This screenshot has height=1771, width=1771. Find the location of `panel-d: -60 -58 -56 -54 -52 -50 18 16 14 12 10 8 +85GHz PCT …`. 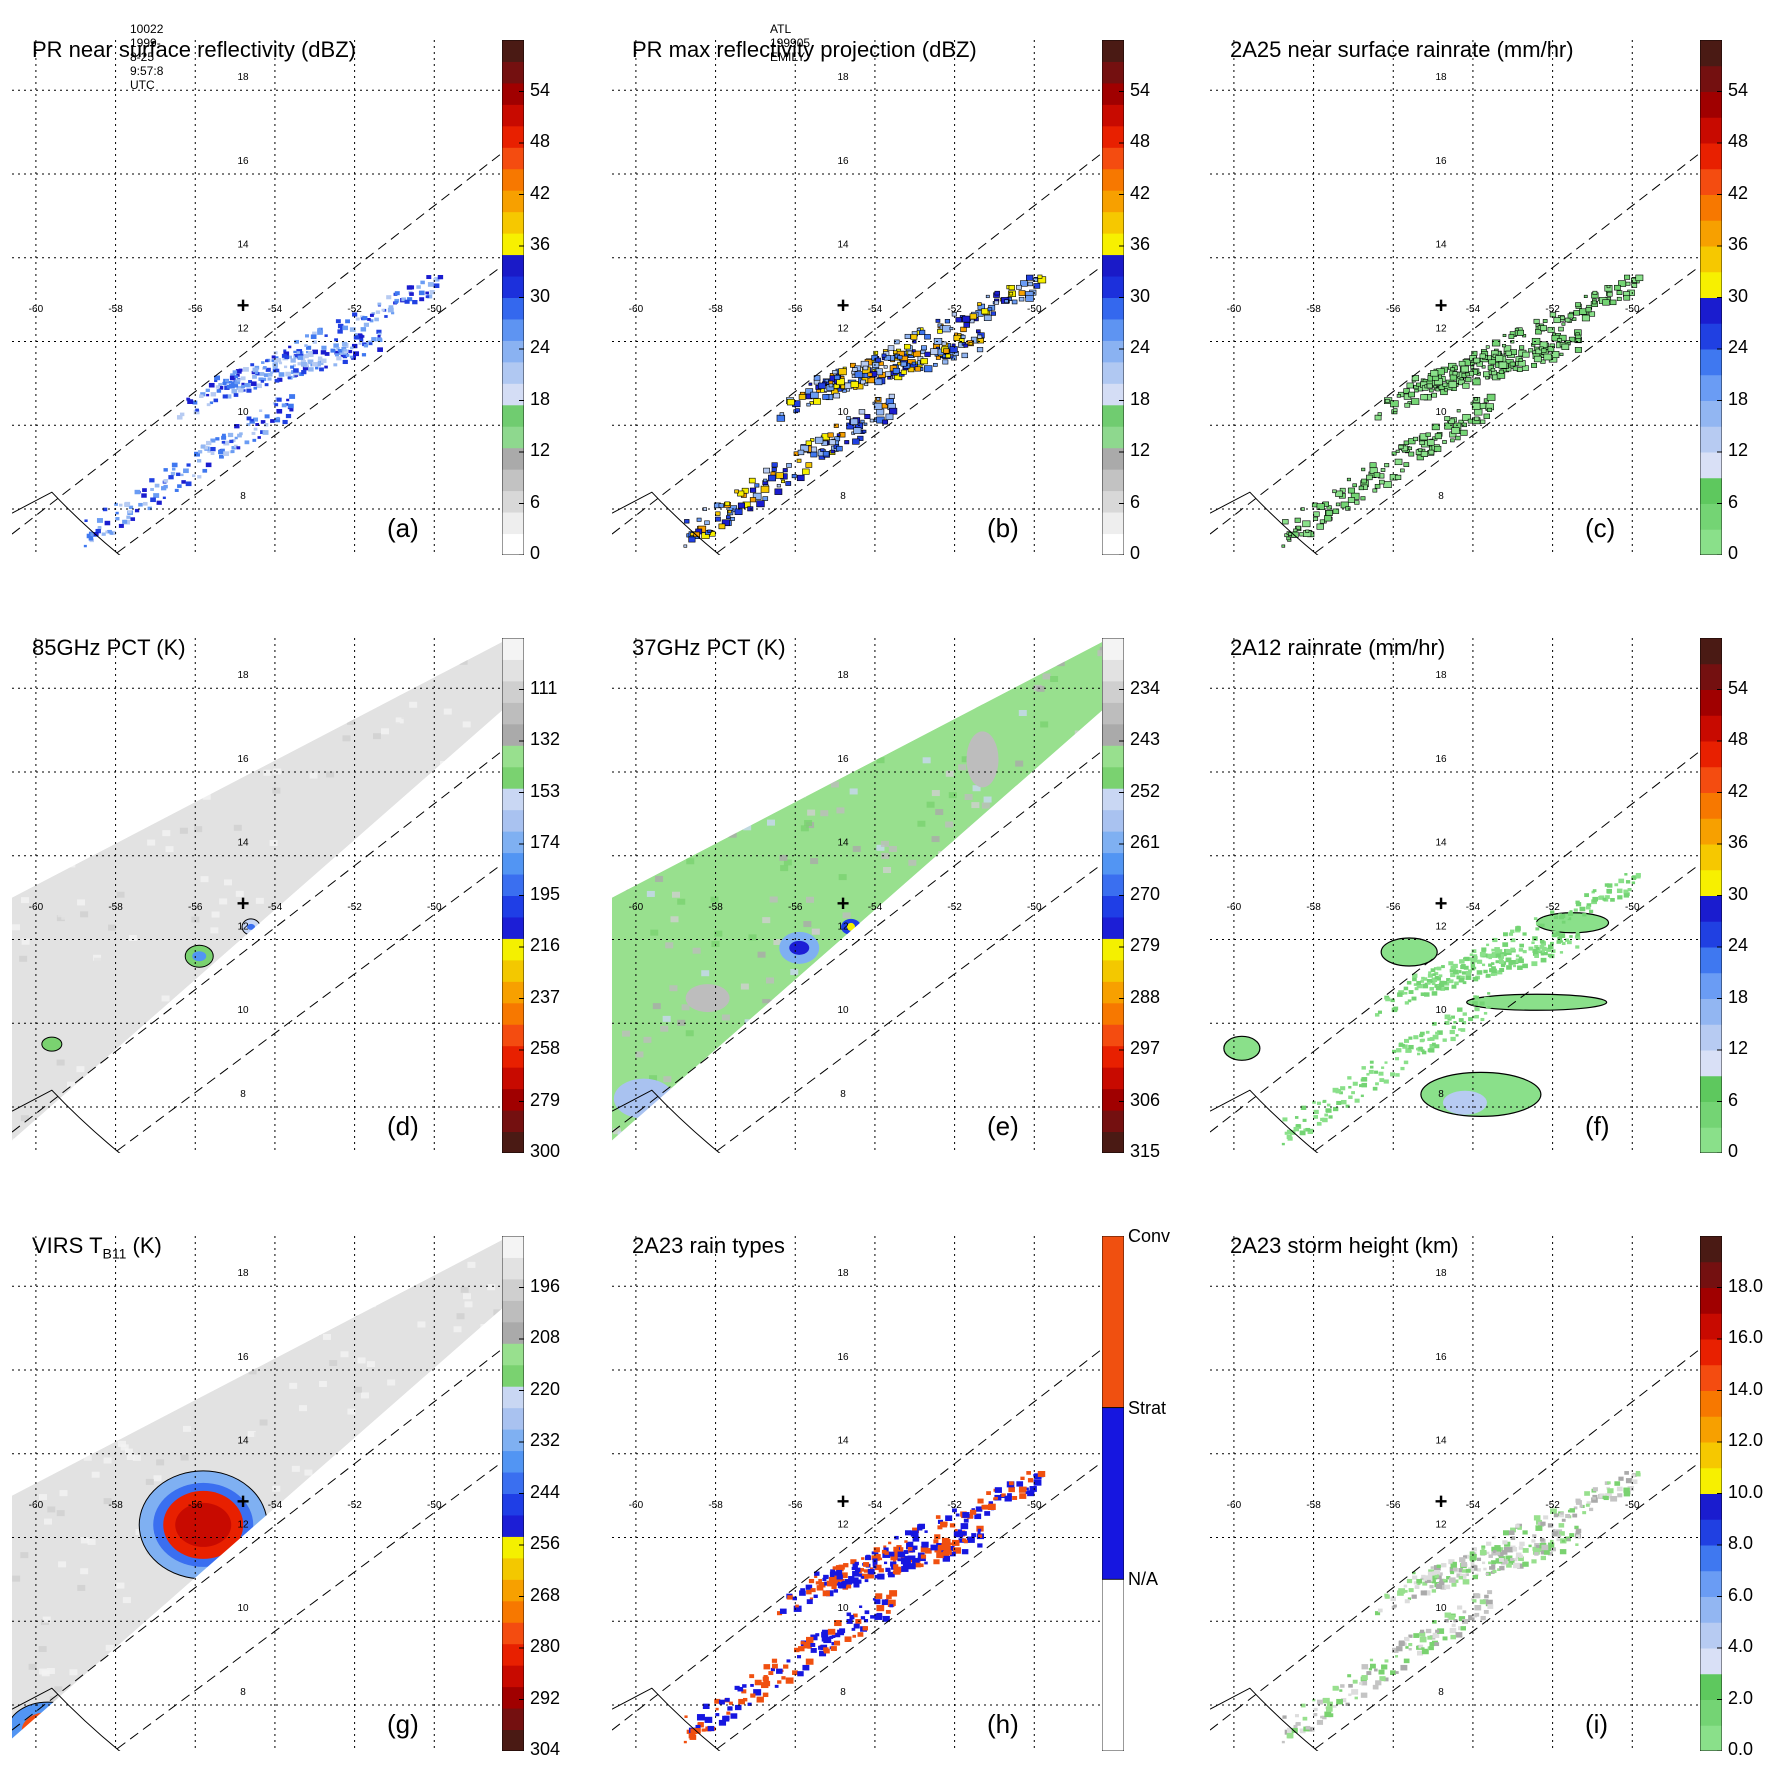

panel-d: -60 -58 -56 -54 -52 -50 18 16 14 12 10 8 +85GHz PCT … is located at coordinates (297, 898).